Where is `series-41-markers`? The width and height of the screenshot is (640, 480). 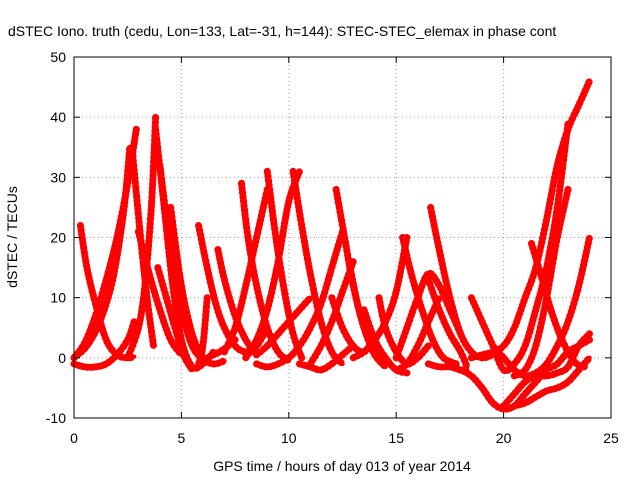 series-41-markers is located at coordinates (541, 282).